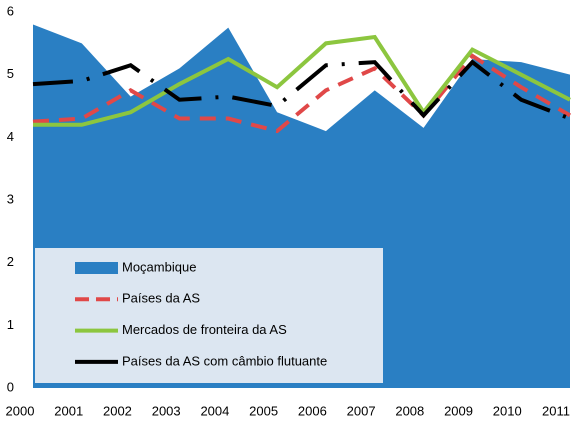 The image size is (587, 421). What do you see at coordinates (159, 266) in the screenshot?
I see `legend-label: Moçambique` at bounding box center [159, 266].